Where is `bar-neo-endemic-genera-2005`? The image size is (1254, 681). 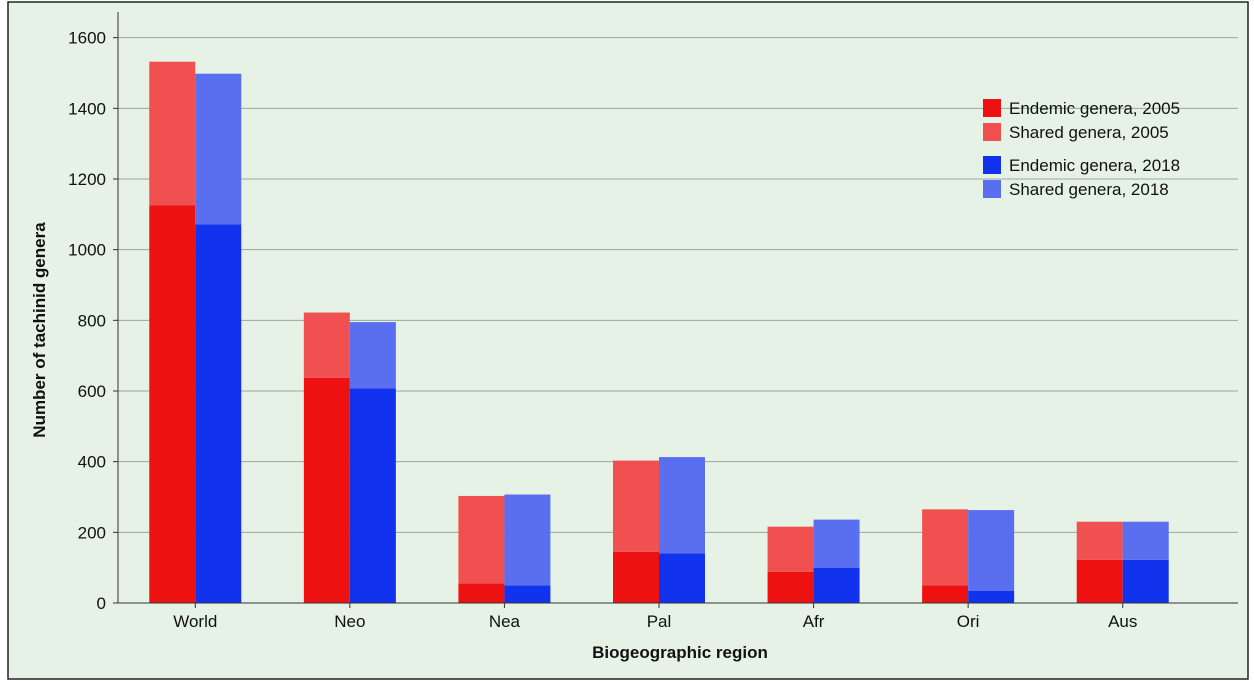 bar-neo-endemic-genera-2005 is located at coordinates (326, 490).